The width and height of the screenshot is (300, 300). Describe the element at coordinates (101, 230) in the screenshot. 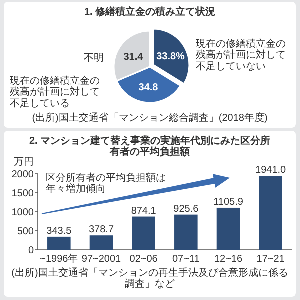

I see `data-label: 378.7` at that location.